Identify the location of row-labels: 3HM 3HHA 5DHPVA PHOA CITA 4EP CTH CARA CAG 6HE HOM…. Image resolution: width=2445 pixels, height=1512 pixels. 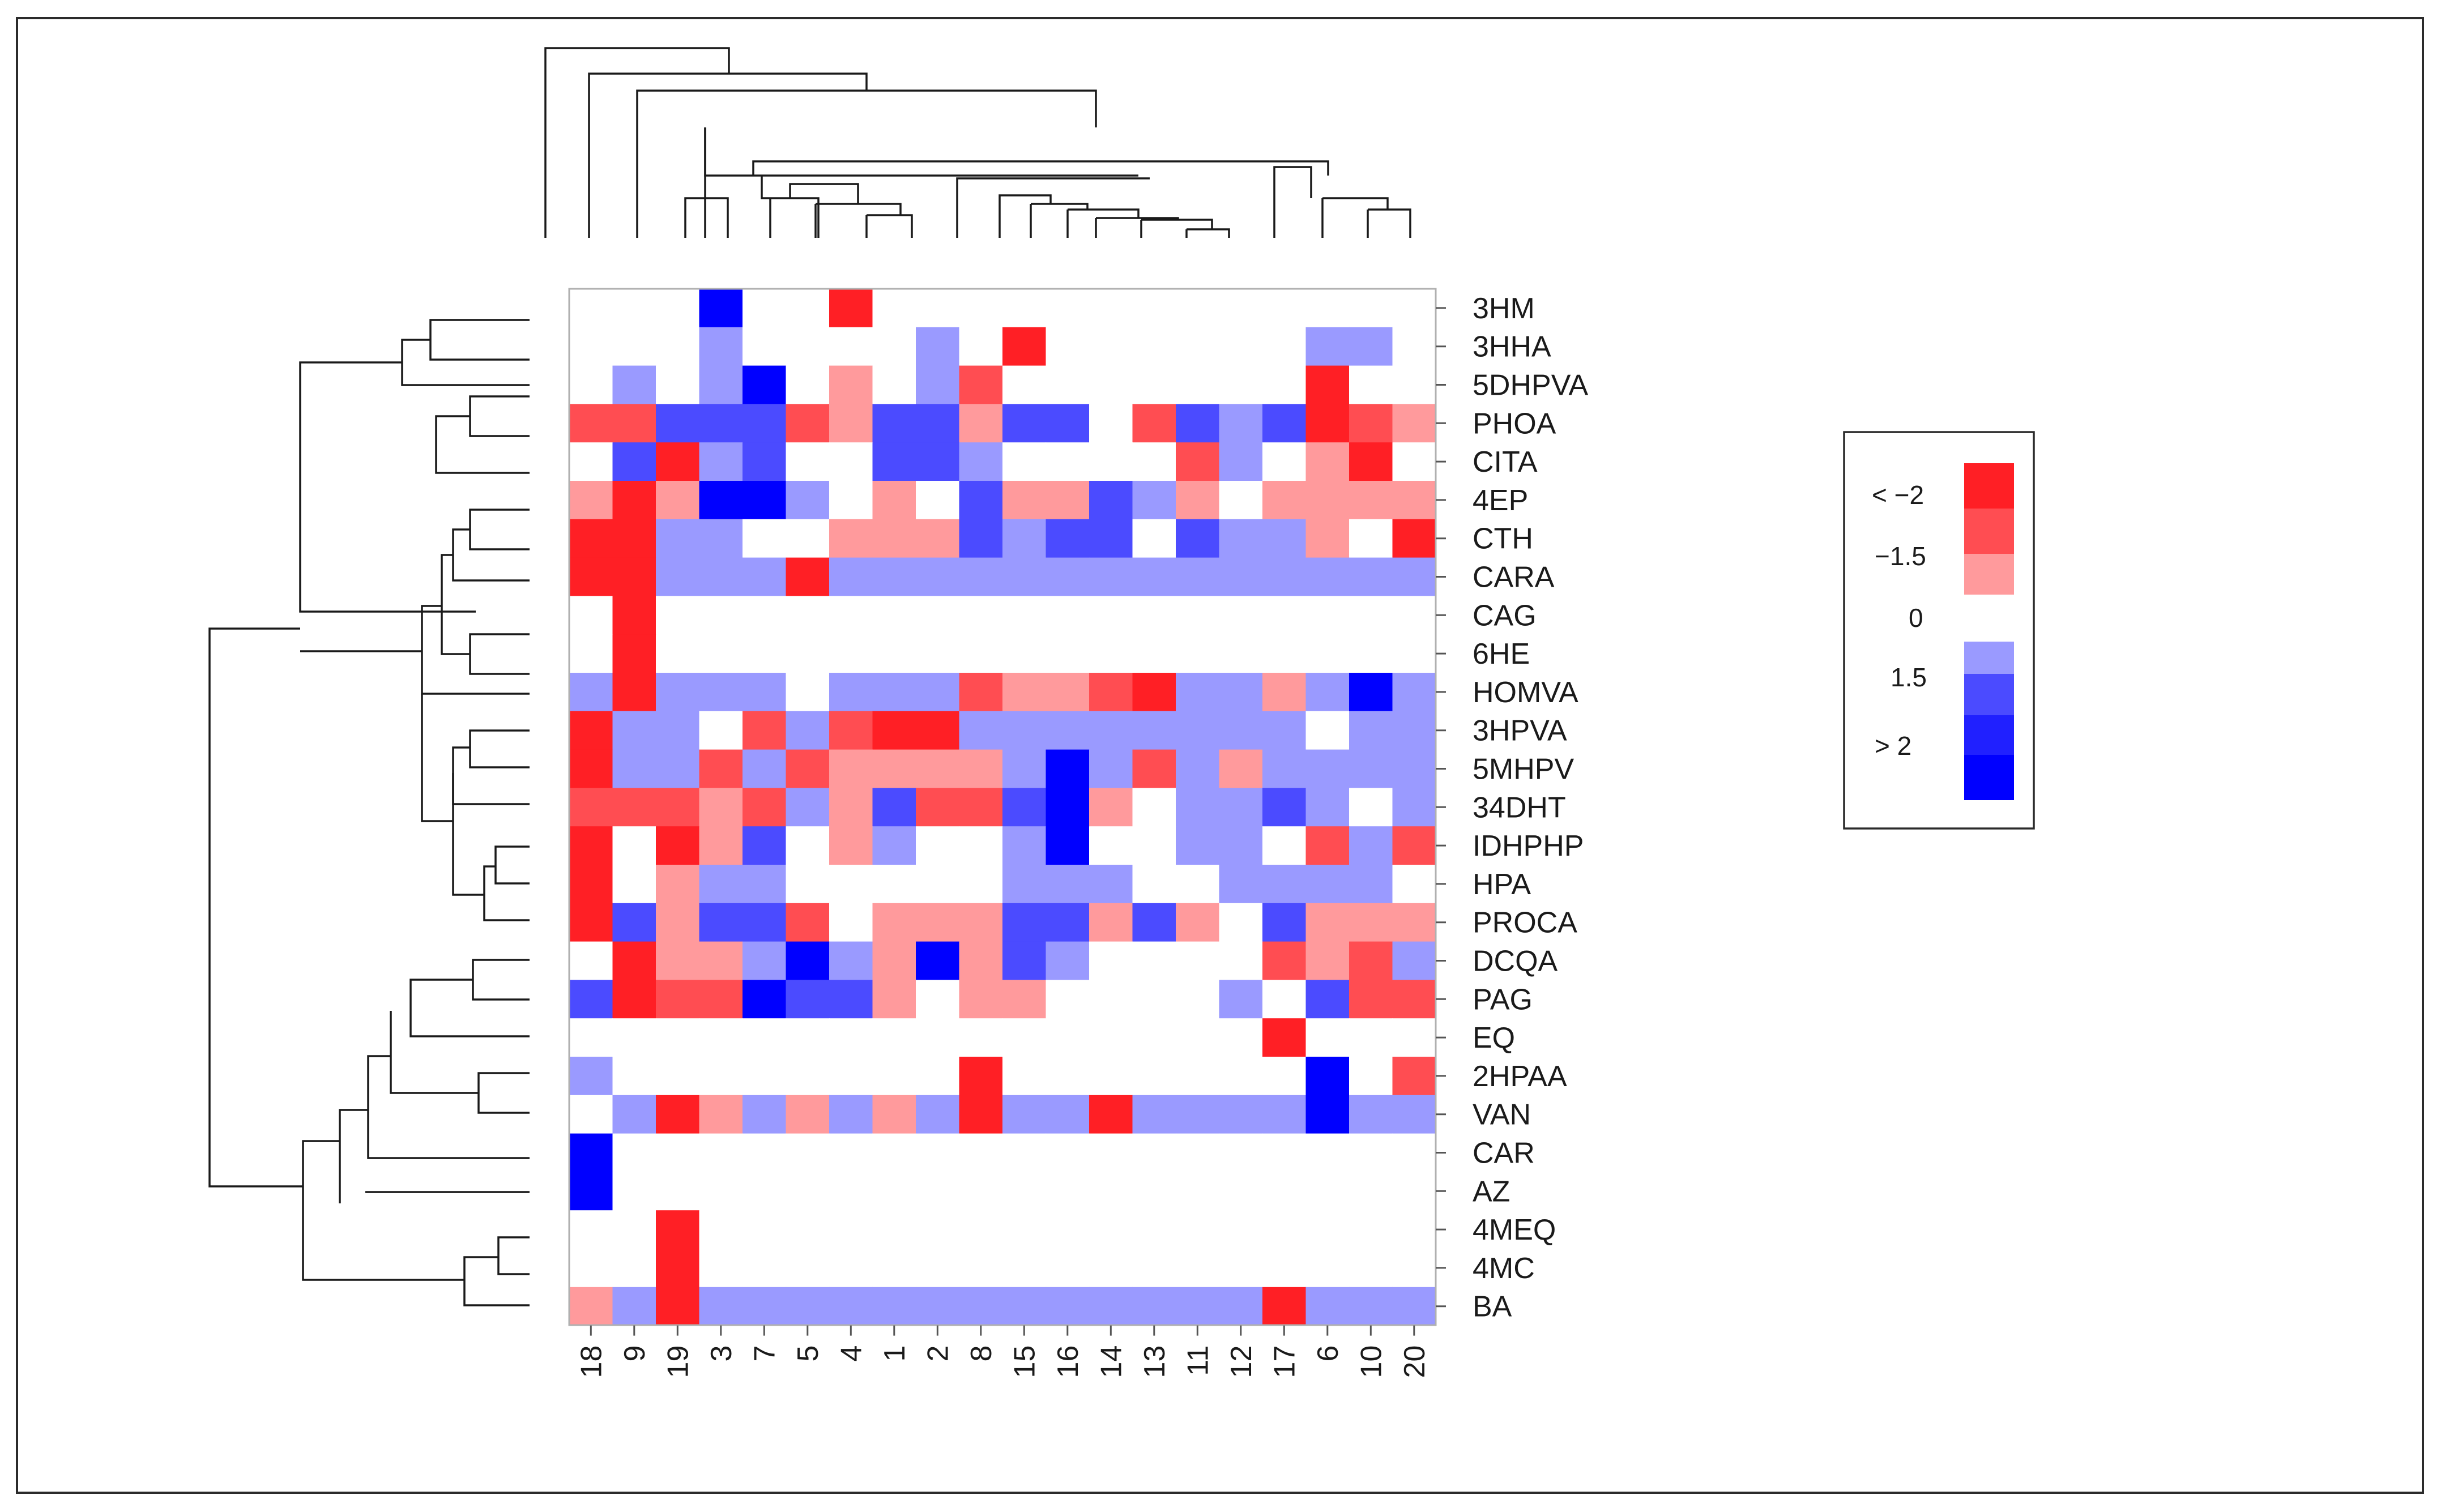
(1531, 807).